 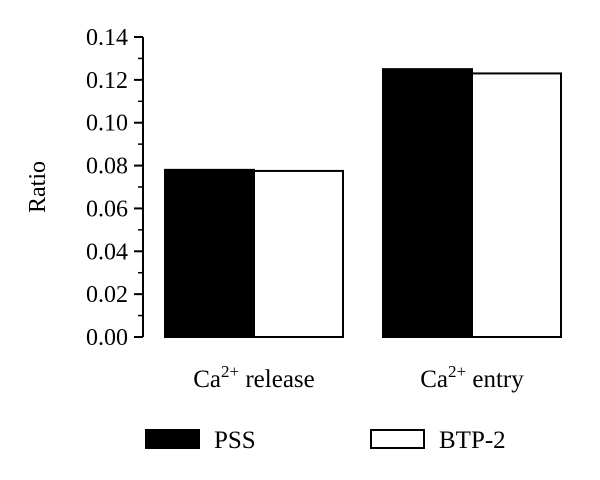 I want to click on y-tick-label: 0.02, so click(x=107, y=295).